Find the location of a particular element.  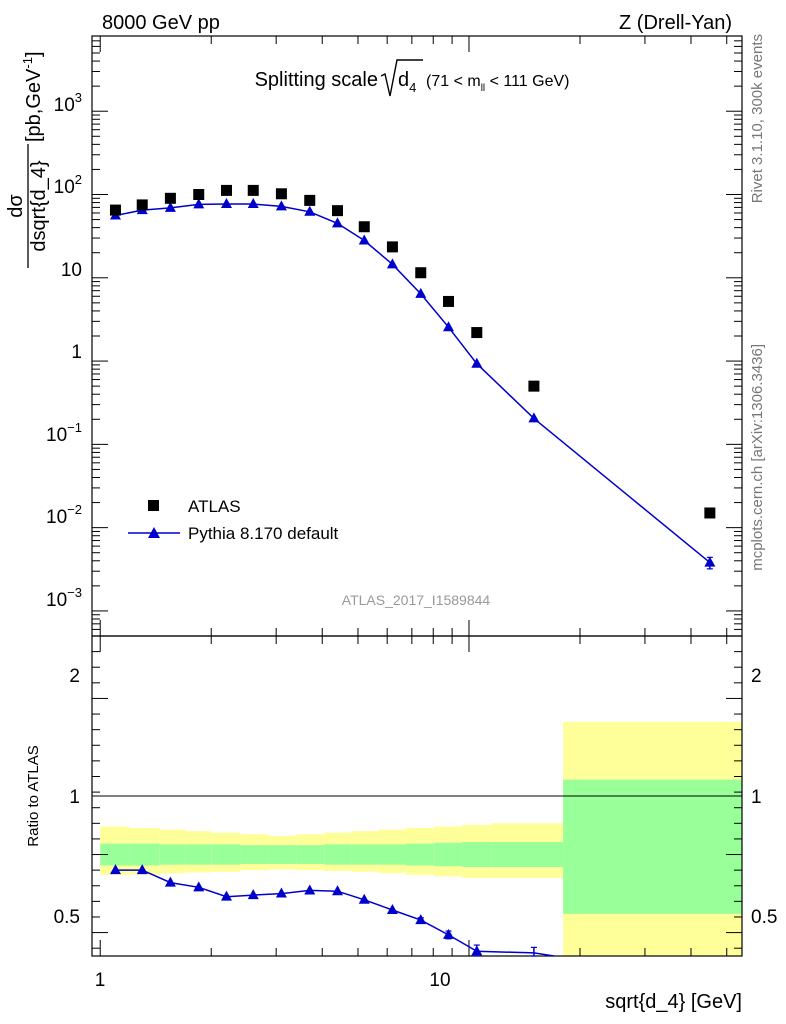

ratio-tick-label-2-right: 2 is located at coordinates (756, 676).